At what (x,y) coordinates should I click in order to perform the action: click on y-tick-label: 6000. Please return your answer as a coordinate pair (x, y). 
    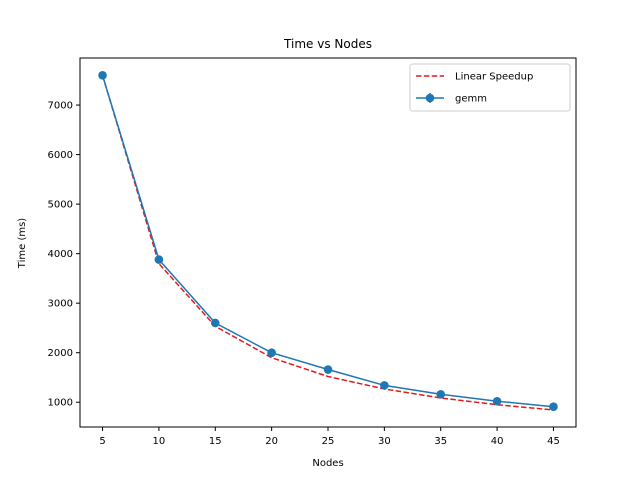
    Looking at the image, I should click on (60, 155).